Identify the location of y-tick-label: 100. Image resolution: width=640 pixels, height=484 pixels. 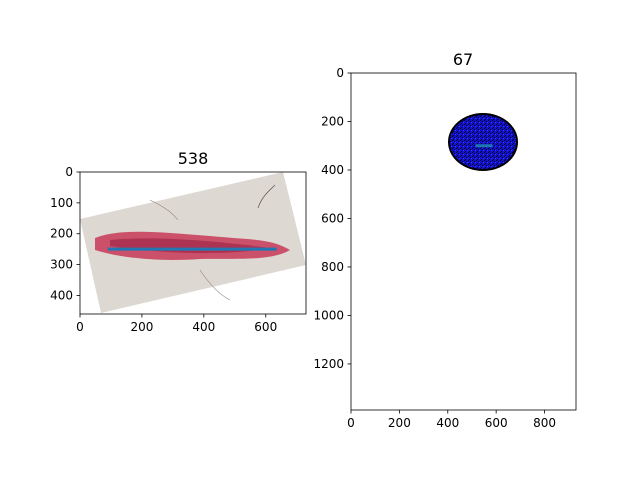
(61, 203).